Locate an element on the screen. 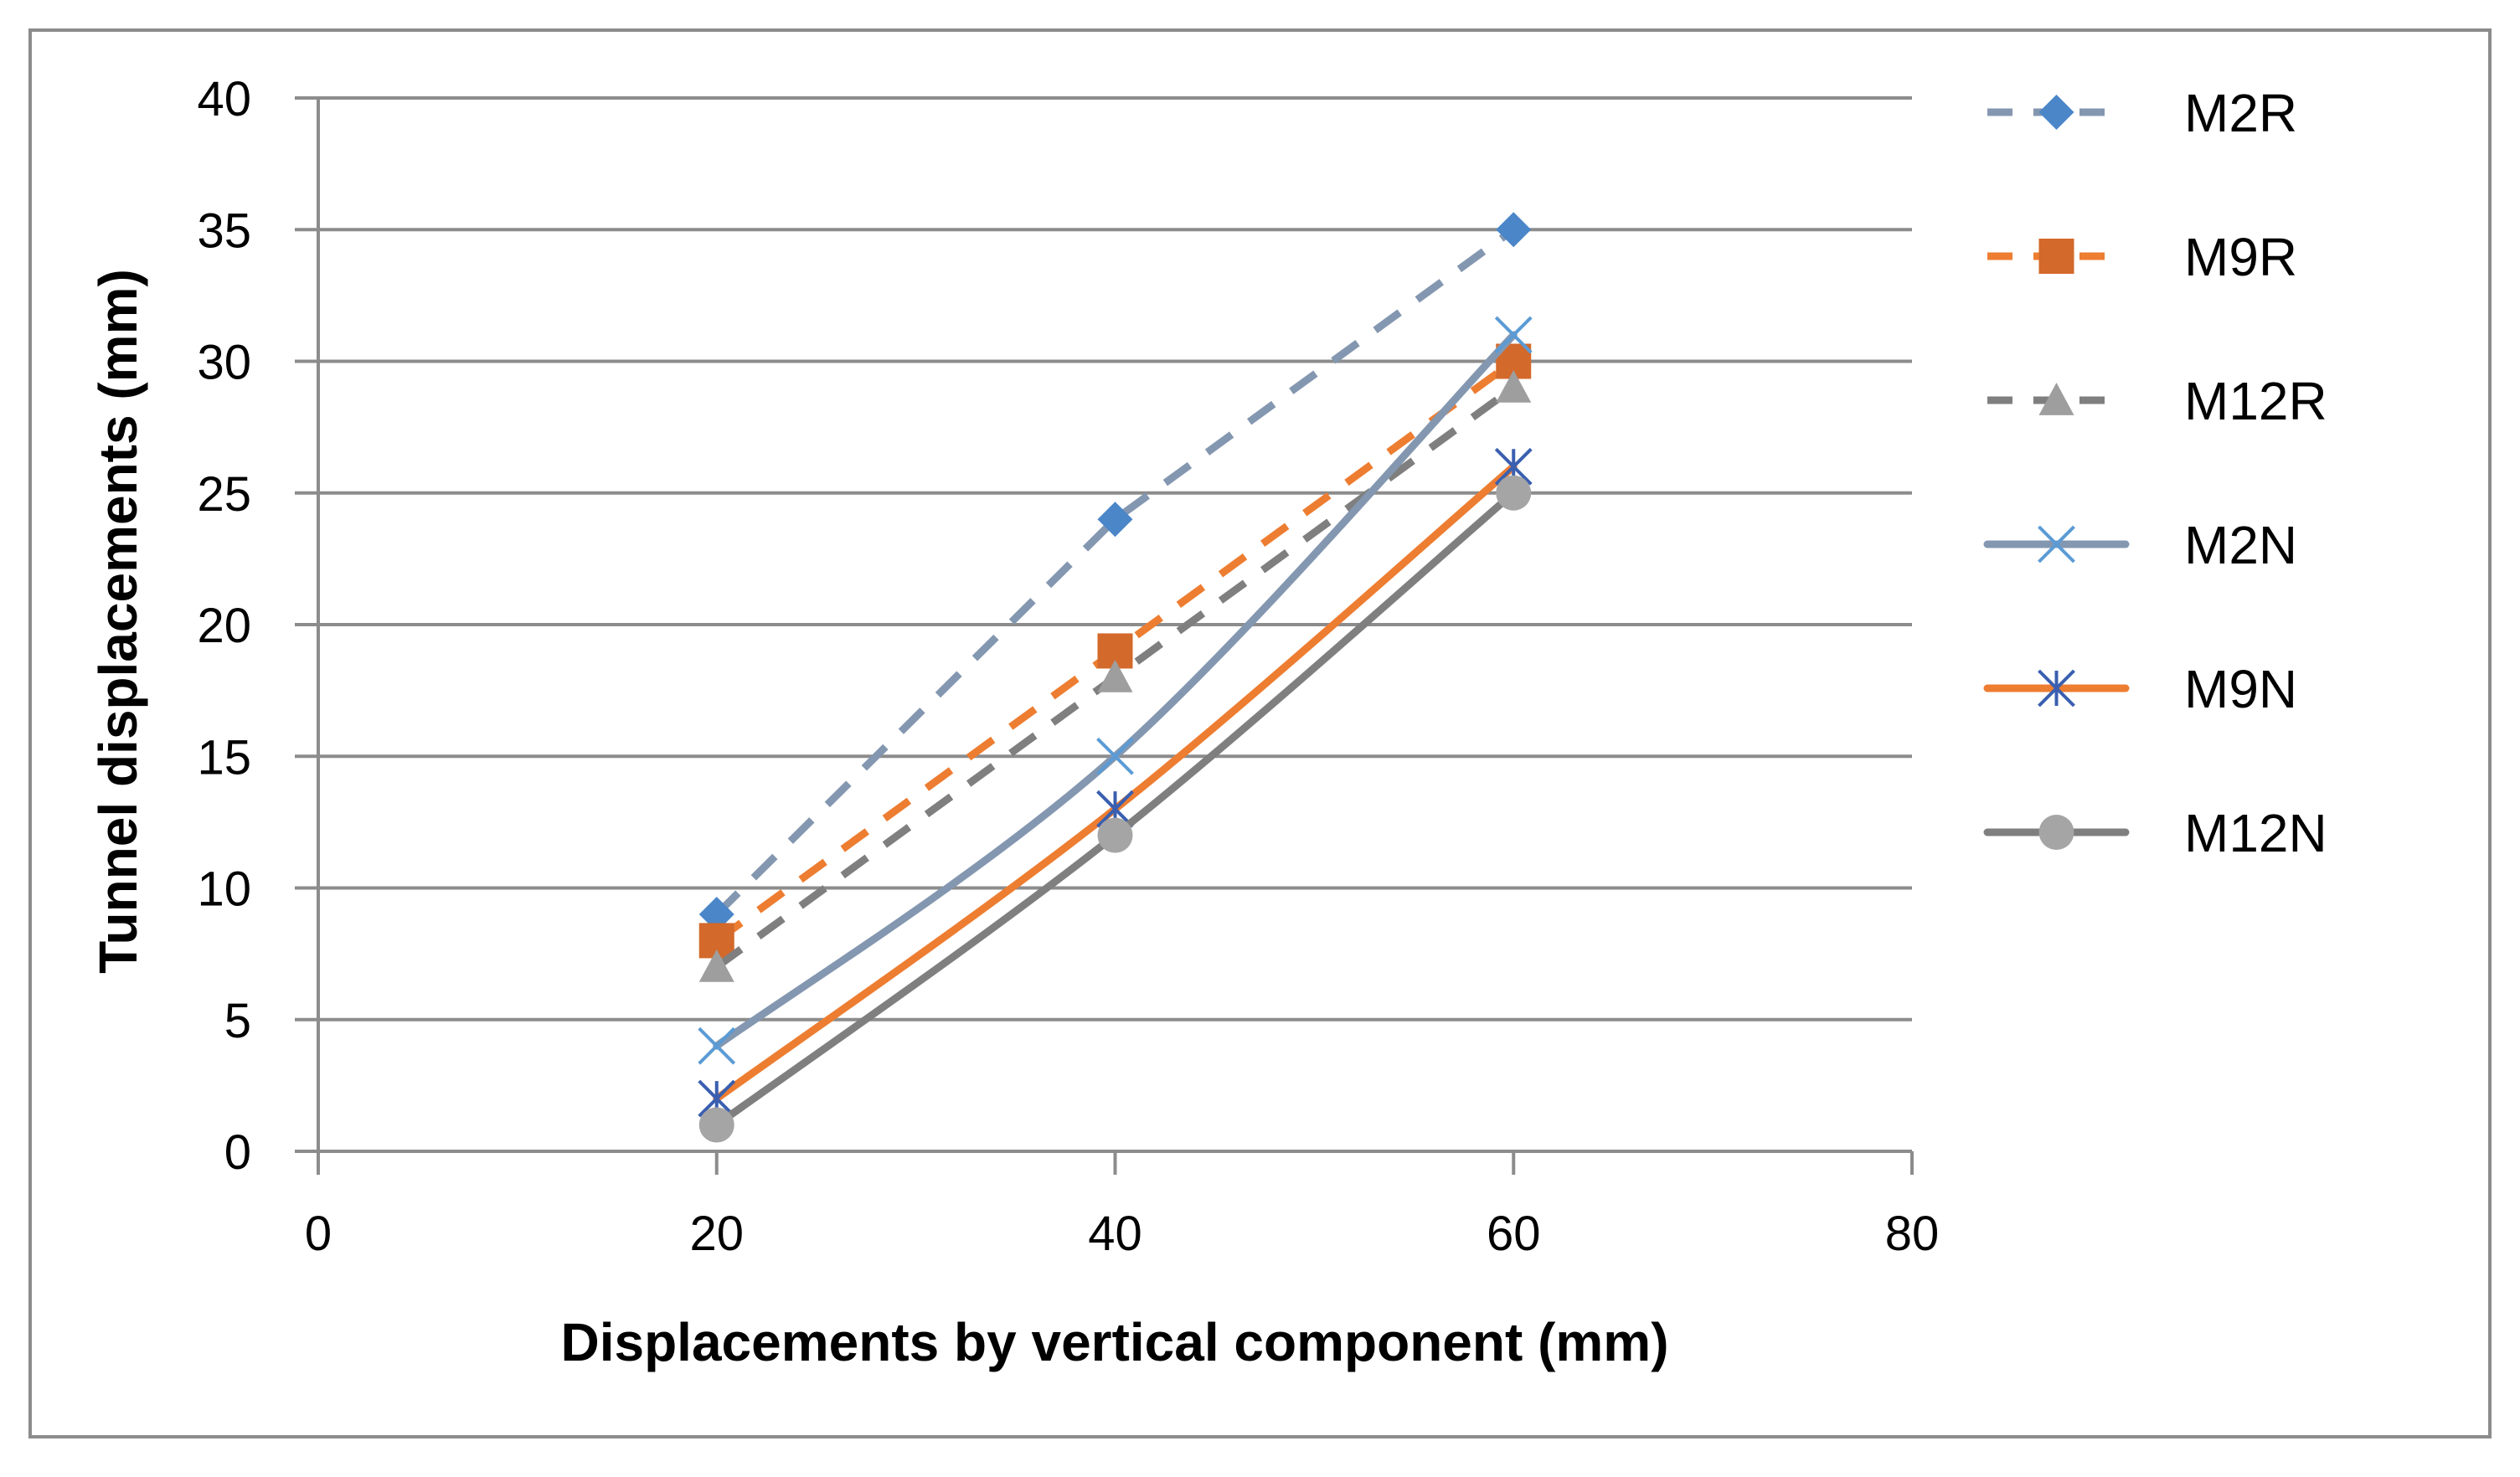 This screenshot has width=2520, height=1477. series-line-m2r is located at coordinates (1115, 572).